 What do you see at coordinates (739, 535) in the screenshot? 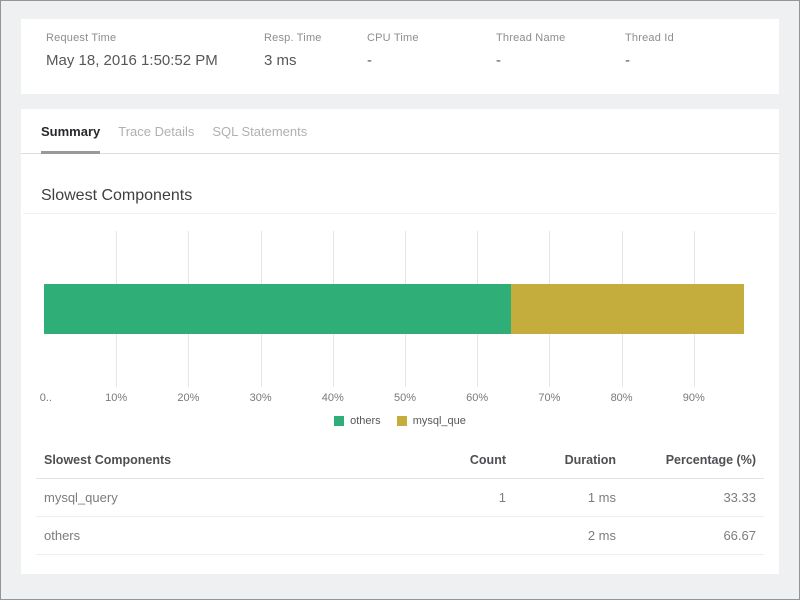
I see `cell-percentage: 66.67` at bounding box center [739, 535].